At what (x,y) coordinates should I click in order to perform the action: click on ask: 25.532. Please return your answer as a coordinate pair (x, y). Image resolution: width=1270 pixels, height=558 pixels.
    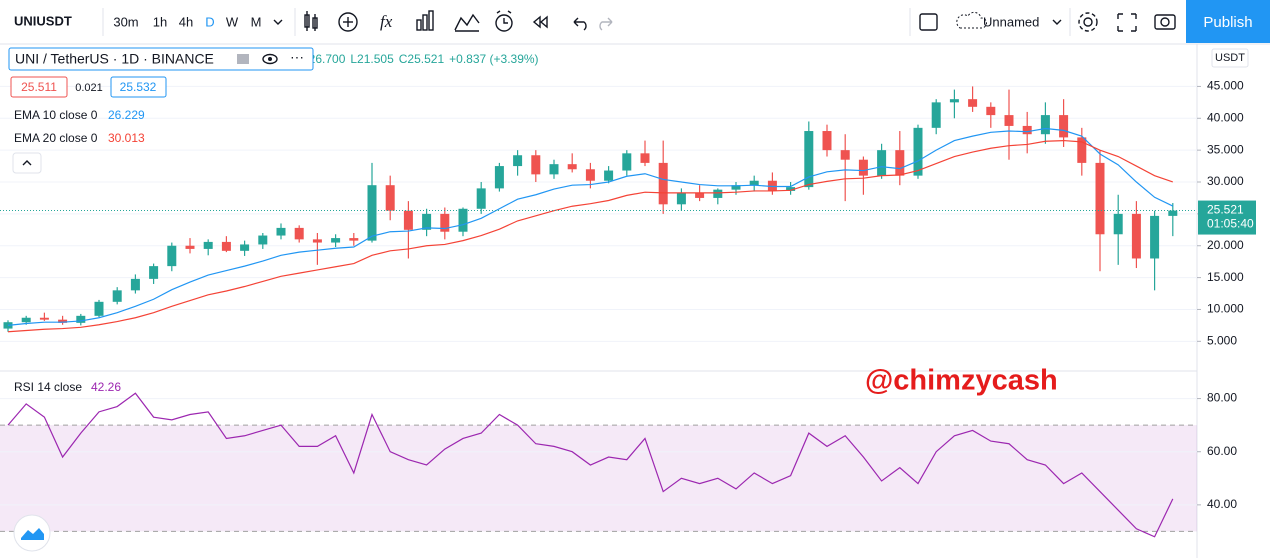
    Looking at the image, I should click on (138, 87).